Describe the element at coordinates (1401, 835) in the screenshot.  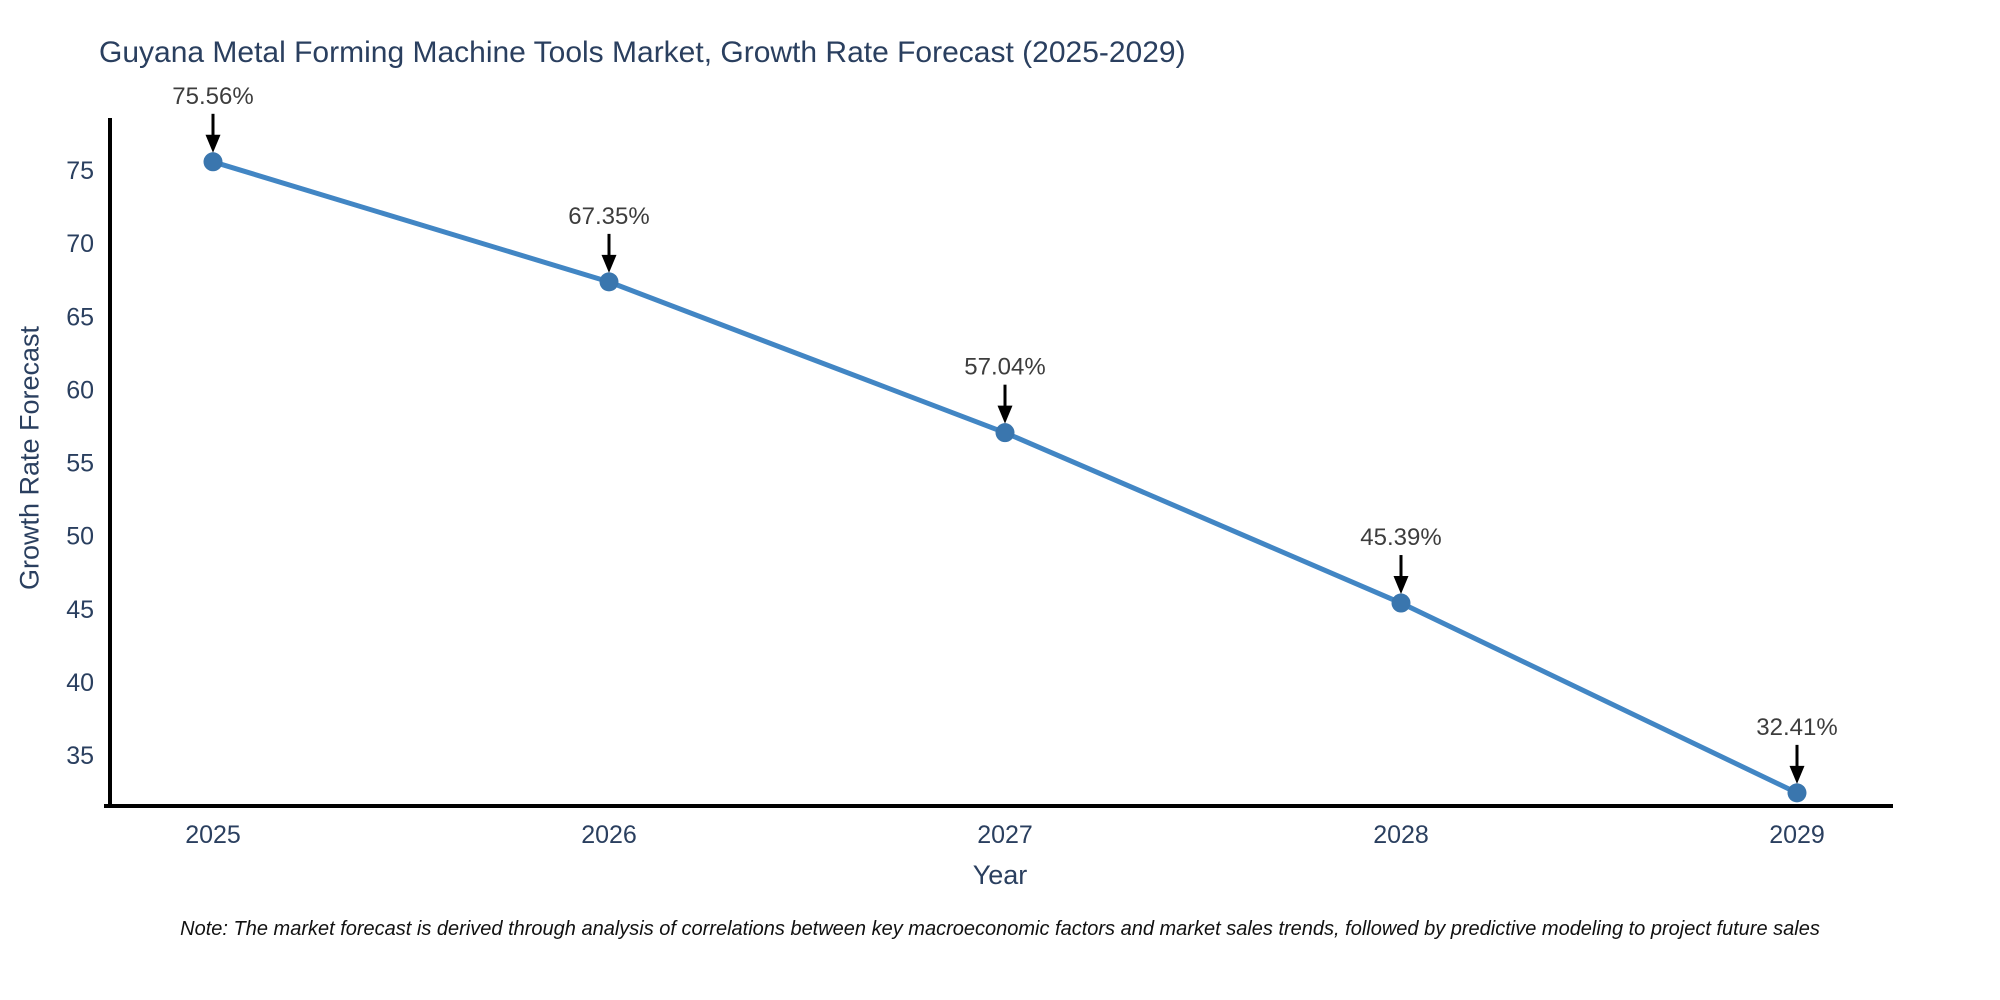
I see `x-tick-label: 2028` at that location.